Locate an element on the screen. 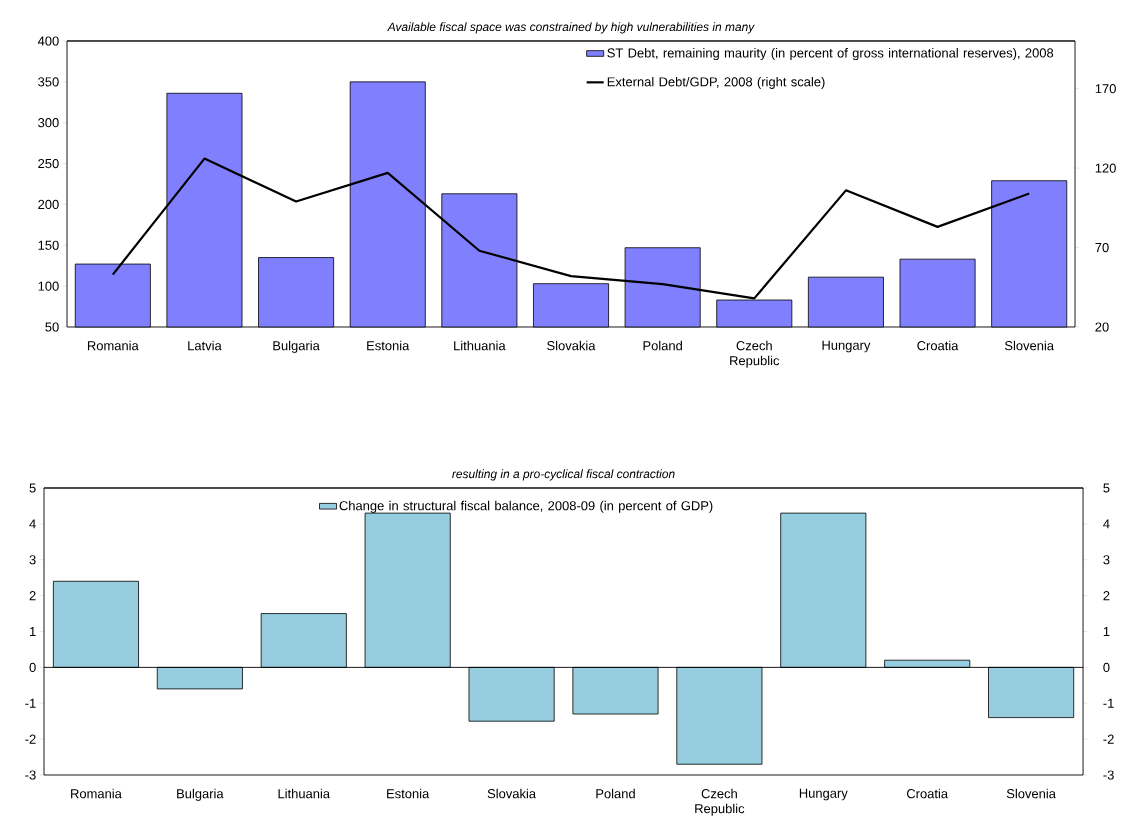 The height and width of the screenshot is (836, 1148). y-tick-label: -3 is located at coordinates (30, 775).